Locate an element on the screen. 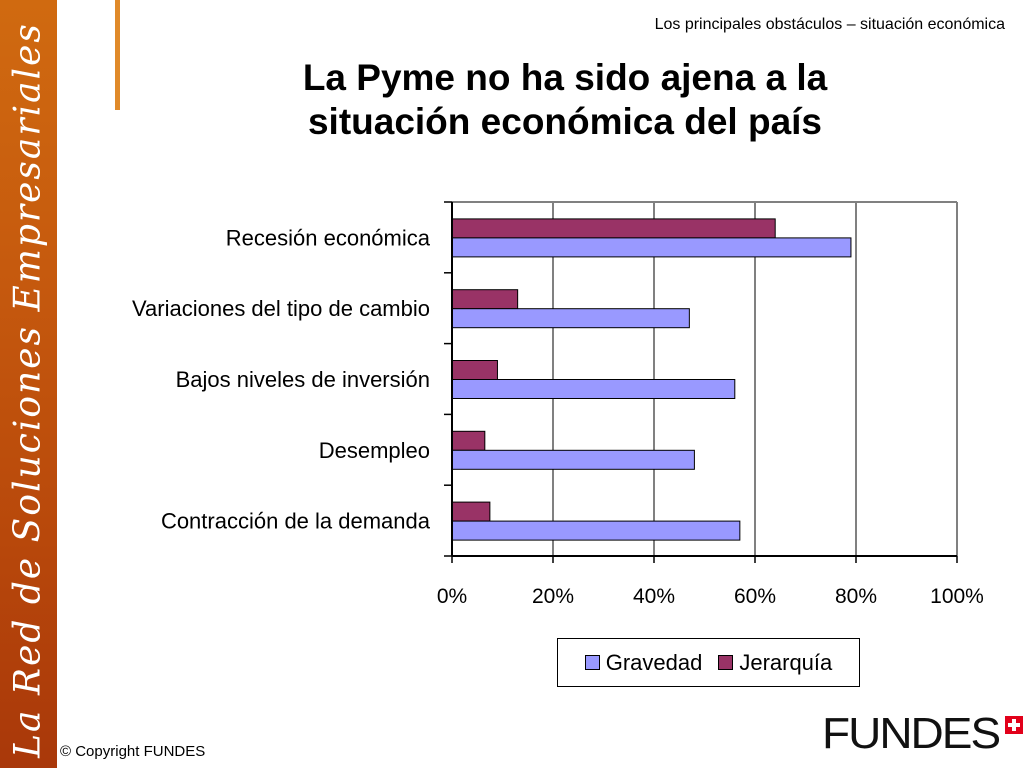 The image size is (1024, 768). legend-swatch-gravedad is located at coordinates (592, 662).